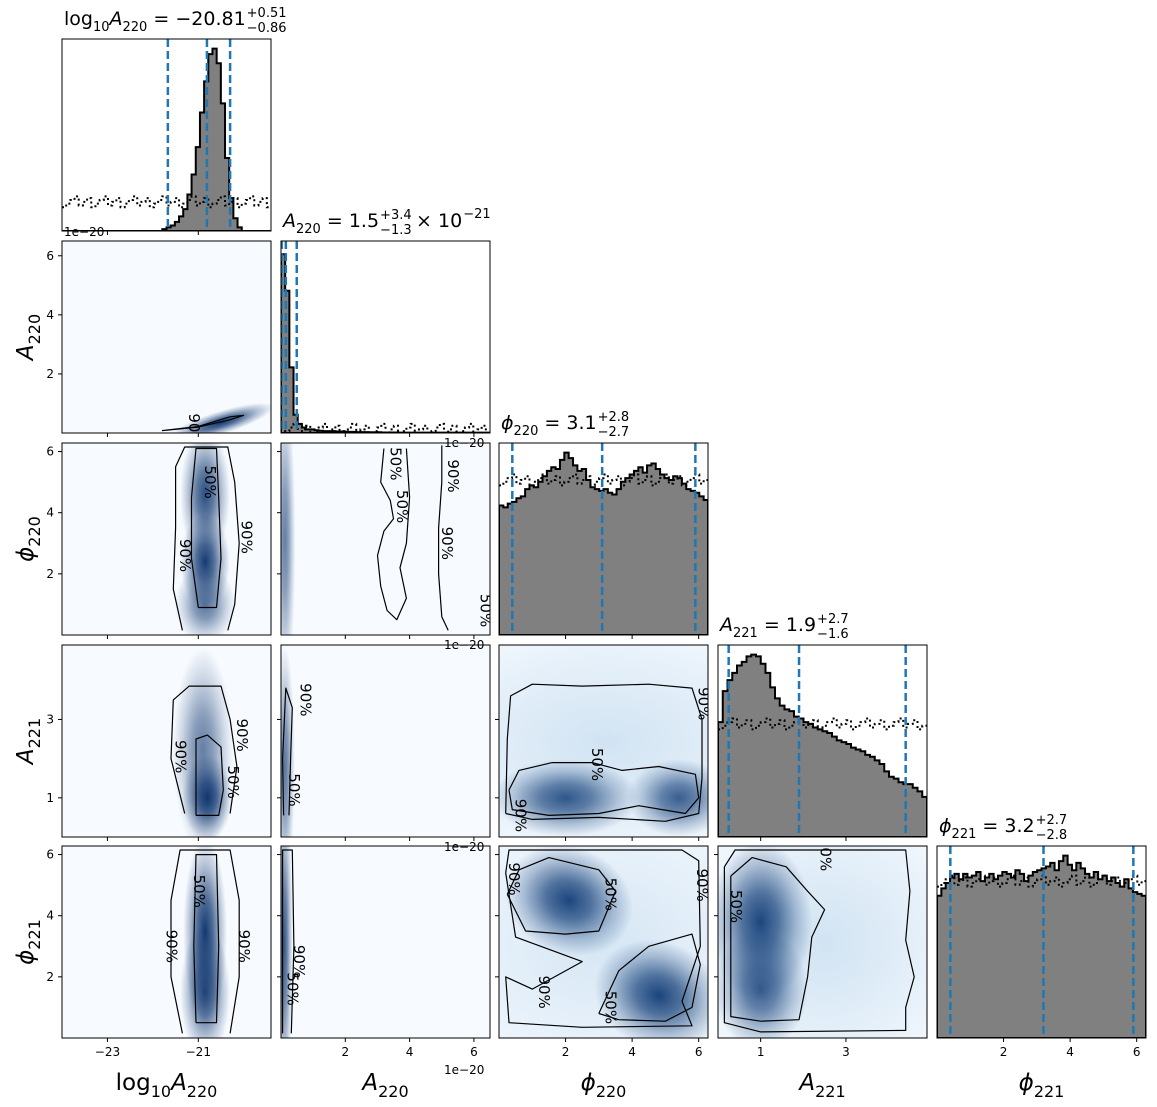  What do you see at coordinates (50, 916) in the screenshot?
I see `y-tick-label-phi221: 4` at bounding box center [50, 916].